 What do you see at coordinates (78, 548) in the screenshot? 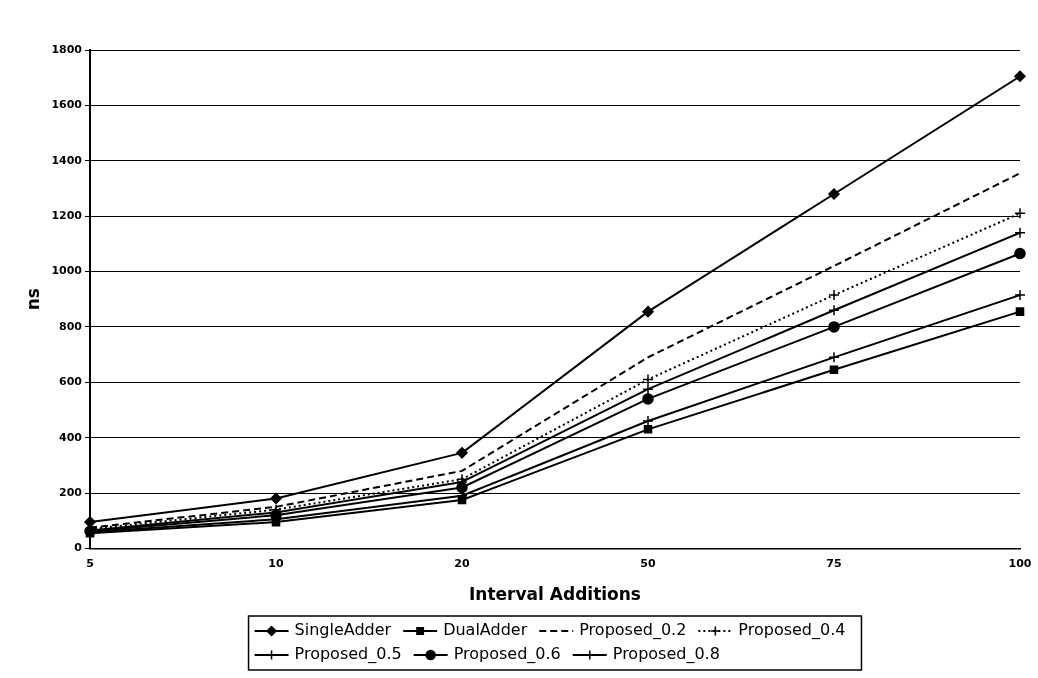
I see `y-tick-label: 0` at bounding box center [78, 548].